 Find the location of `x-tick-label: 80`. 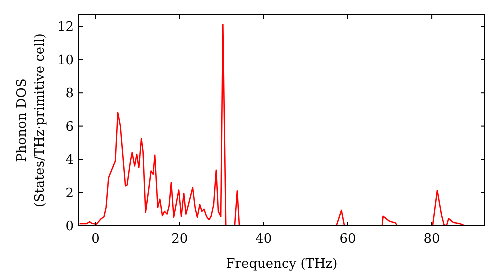

x-tick-label: 80 is located at coordinates (432, 239).